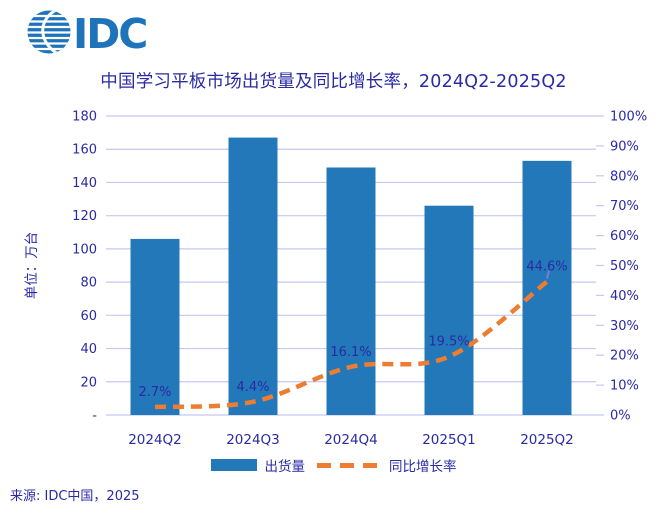 This screenshot has width=667, height=518. I want to click on growth-rate-line, so click(351, 344).